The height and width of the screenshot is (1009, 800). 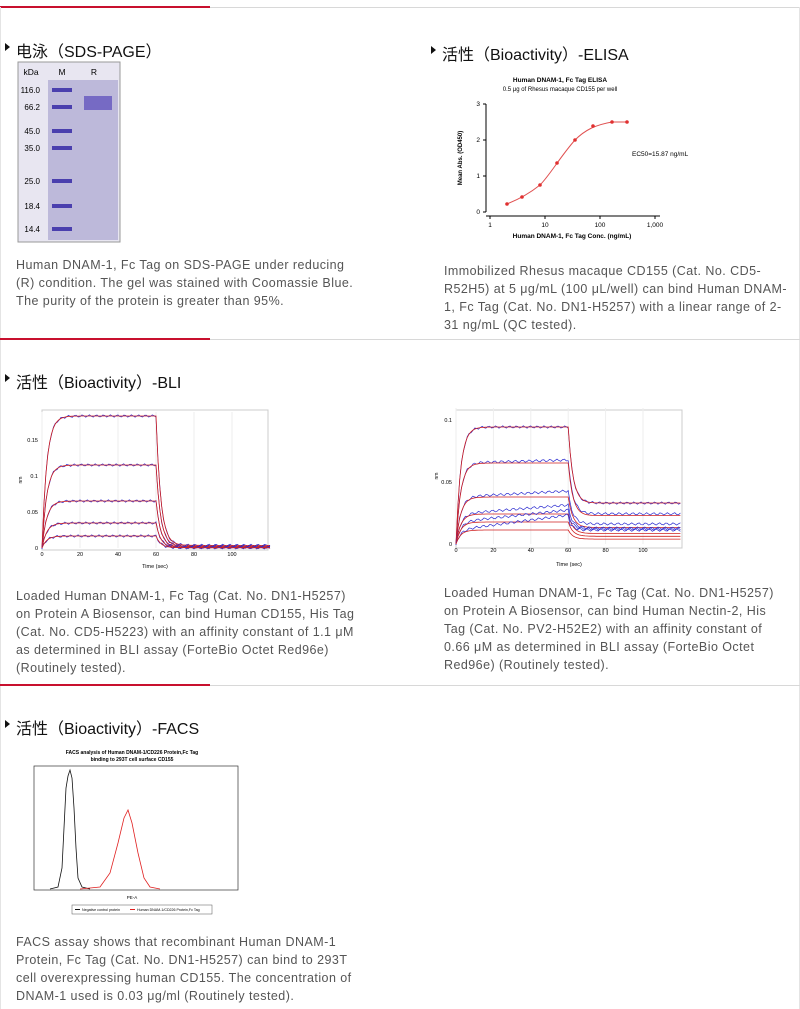 What do you see at coordinates (89, 52) in the screenshot?
I see `section-title: 电泳（SDS-PAGE）` at bounding box center [89, 52].